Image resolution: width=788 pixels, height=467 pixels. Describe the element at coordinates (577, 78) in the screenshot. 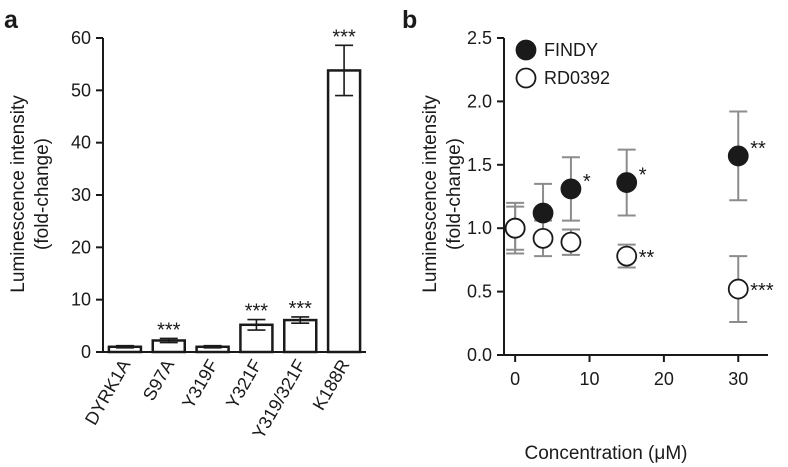

I see `panel-b-legend-label: RD0392` at that location.